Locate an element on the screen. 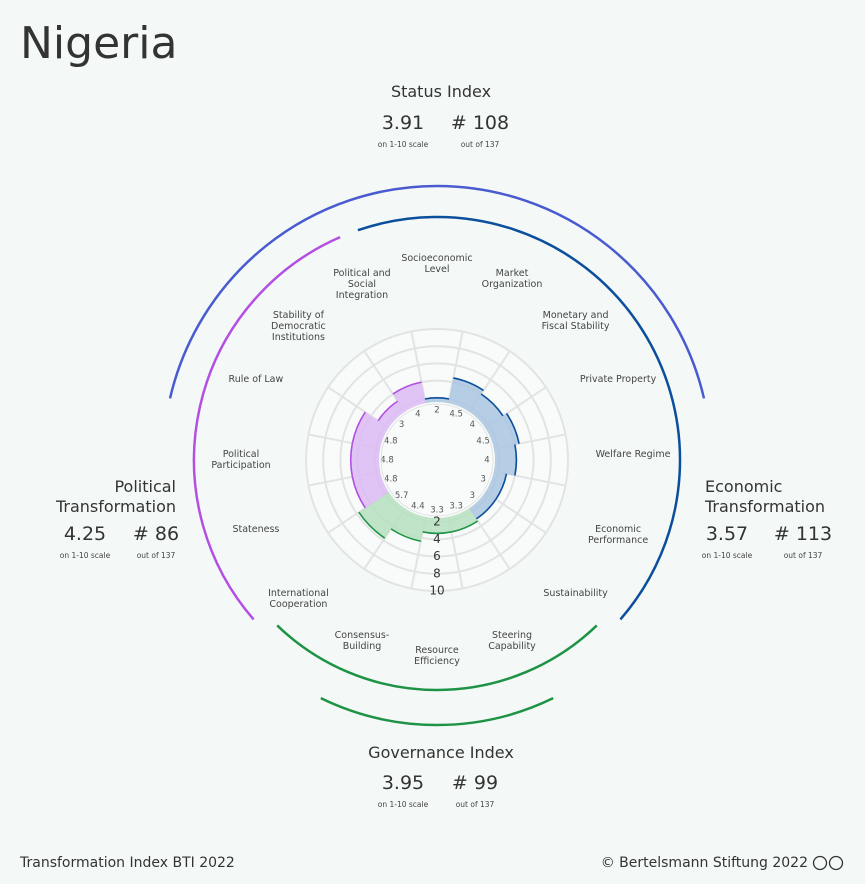 Image resolution: width=865 pixels, height=884 pixels. category-label: International Cooperation is located at coordinates (298, 598).